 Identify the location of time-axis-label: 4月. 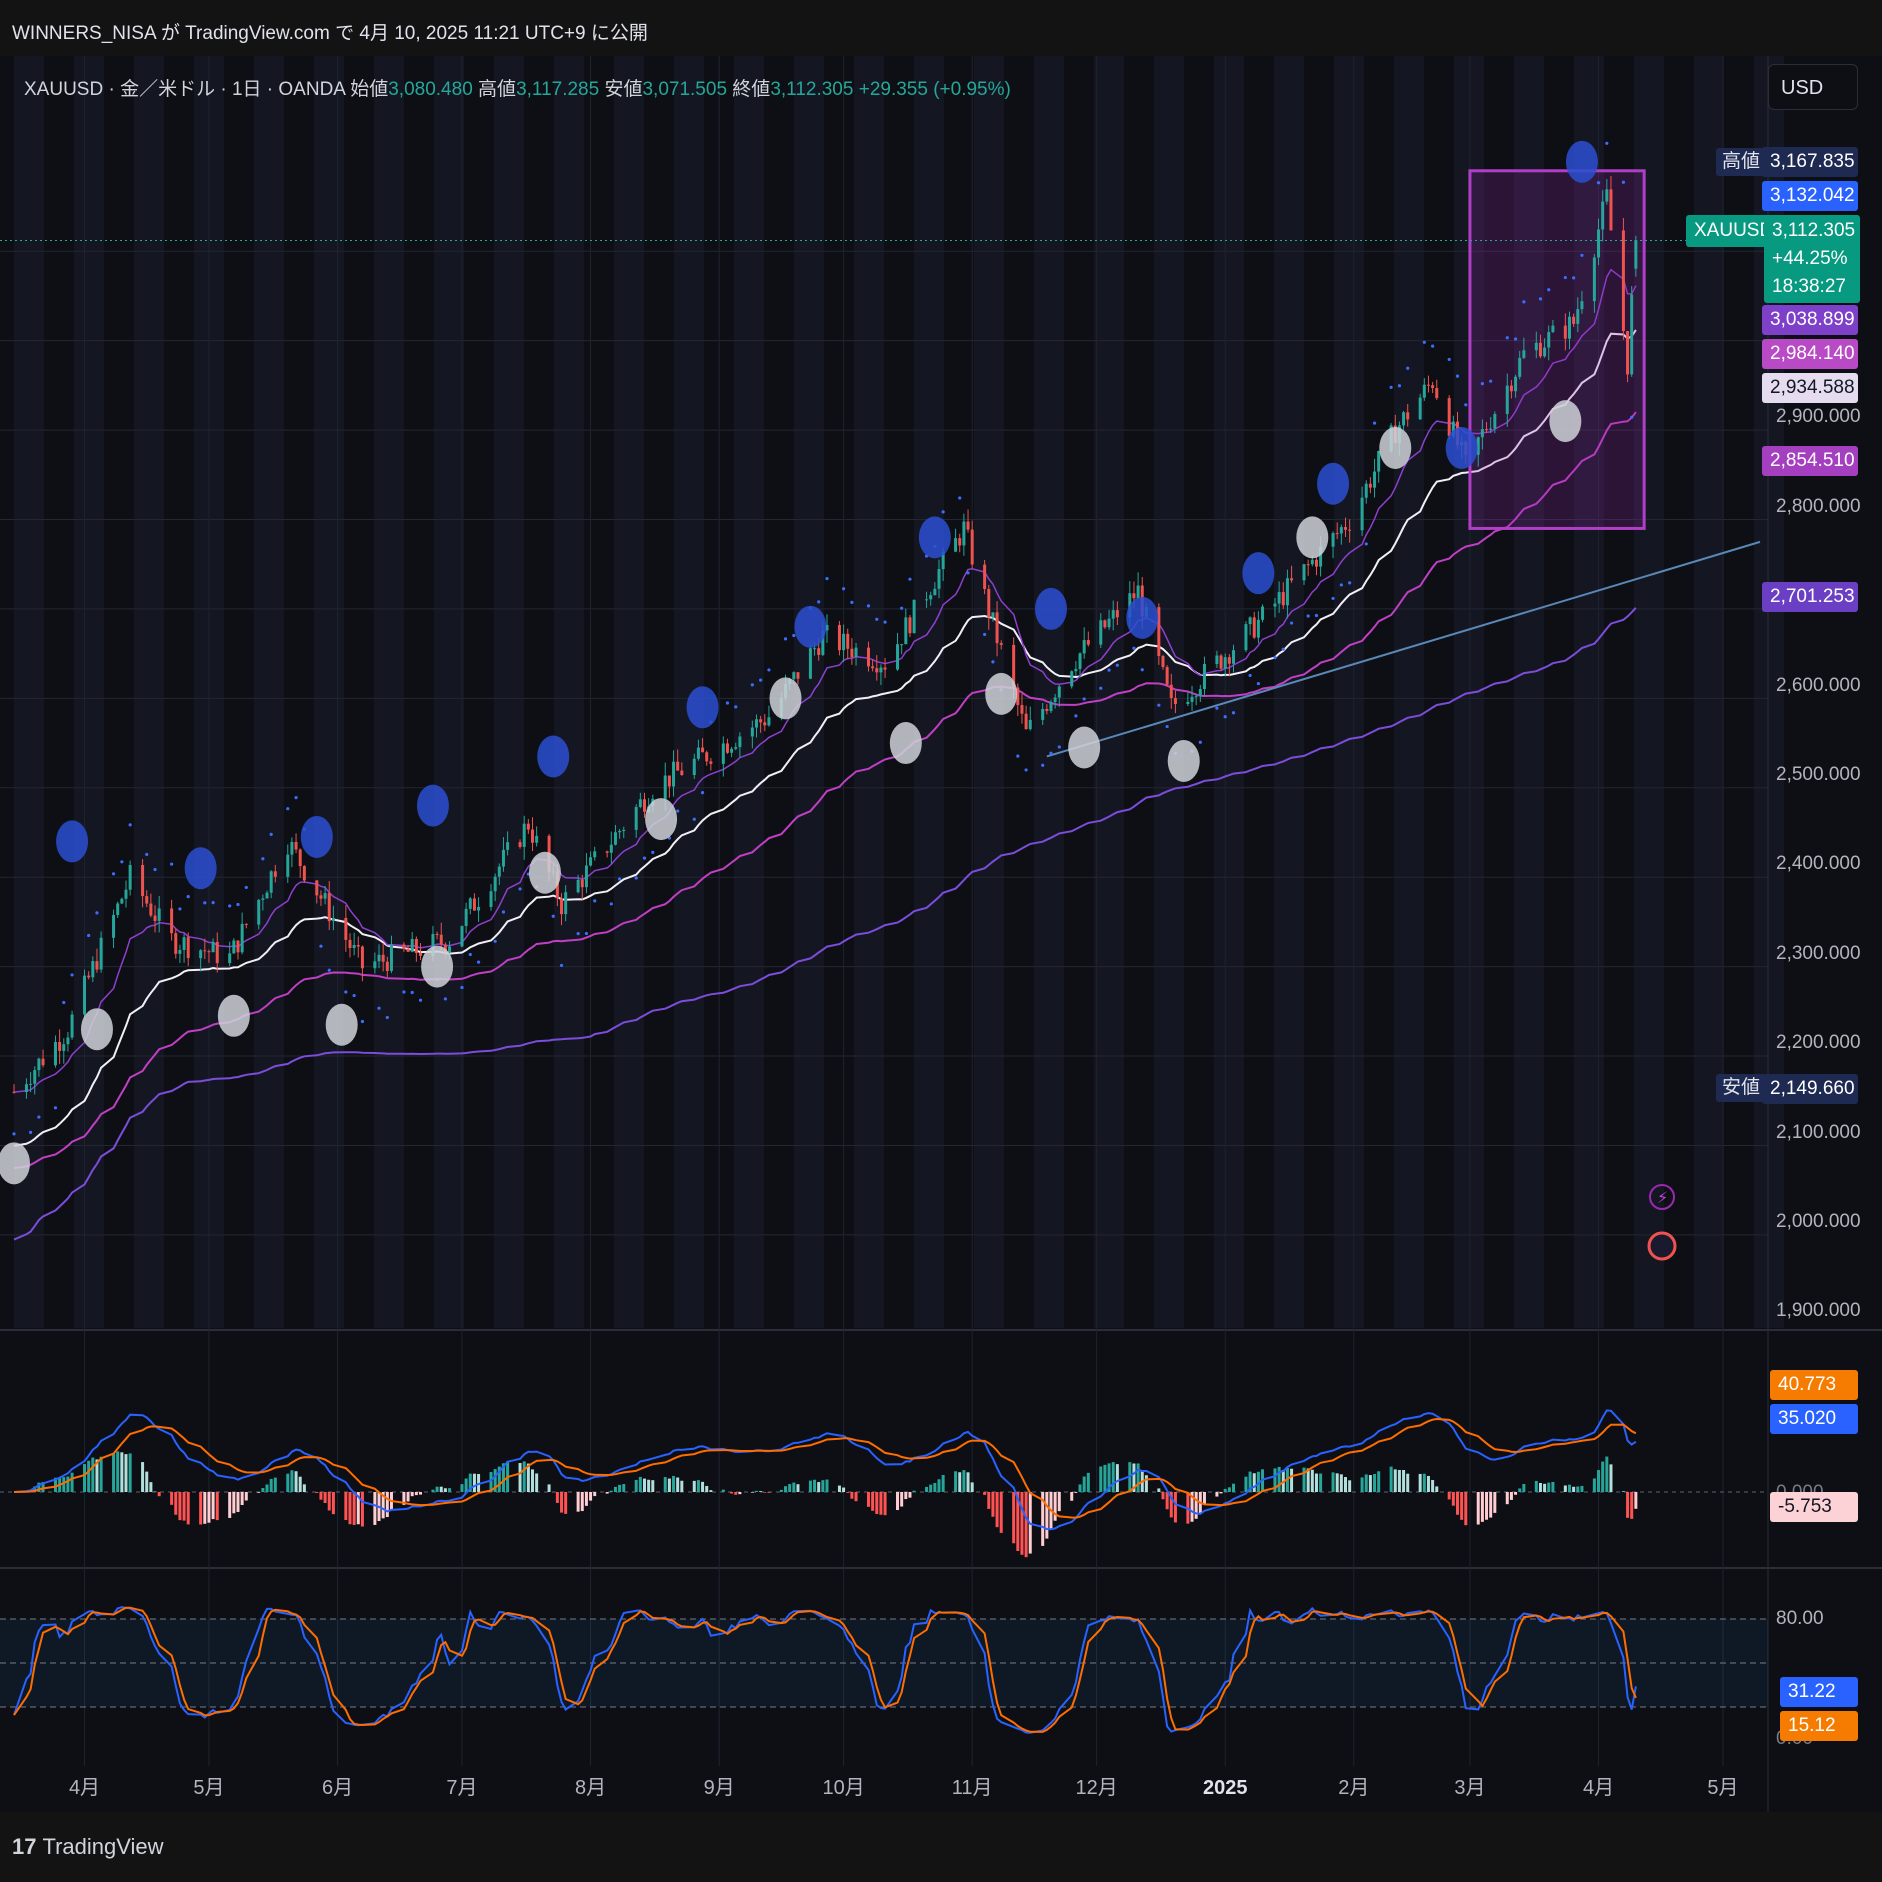
(84, 1788).